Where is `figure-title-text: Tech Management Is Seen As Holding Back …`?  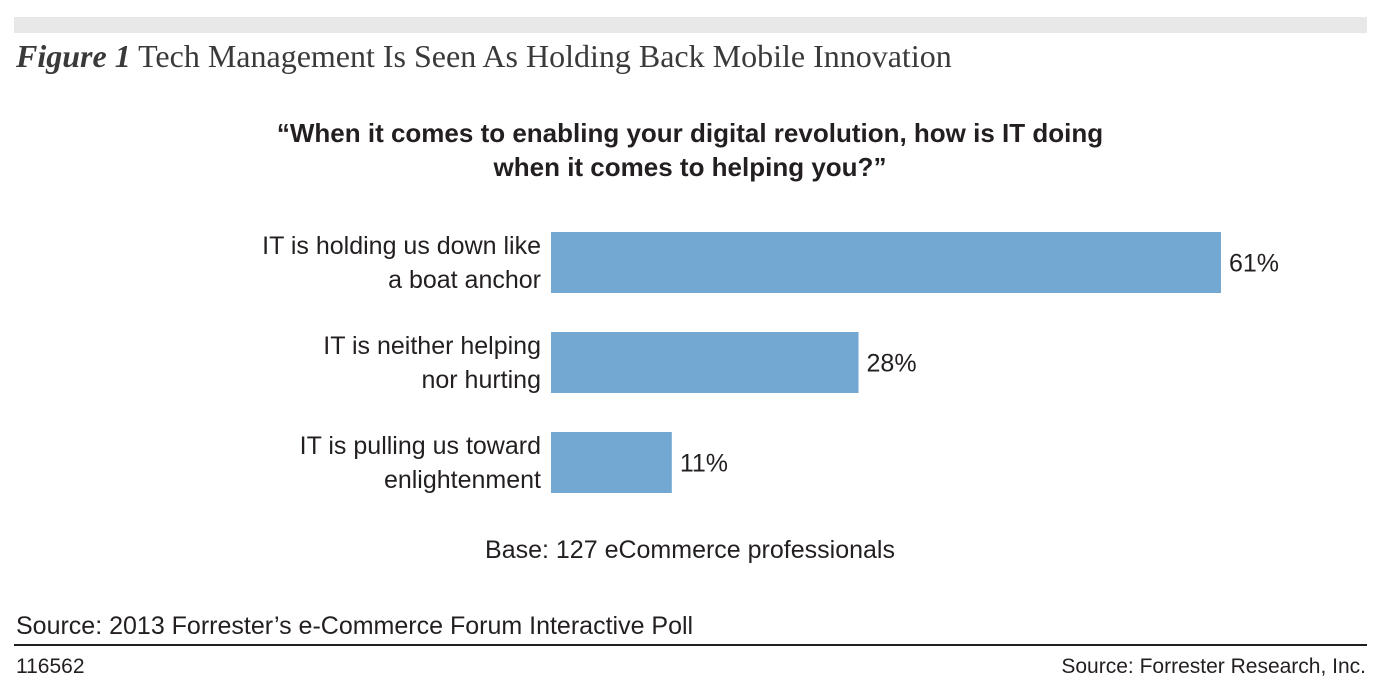
figure-title-text: Tech Management Is Seen As Holding Back … is located at coordinates (545, 56).